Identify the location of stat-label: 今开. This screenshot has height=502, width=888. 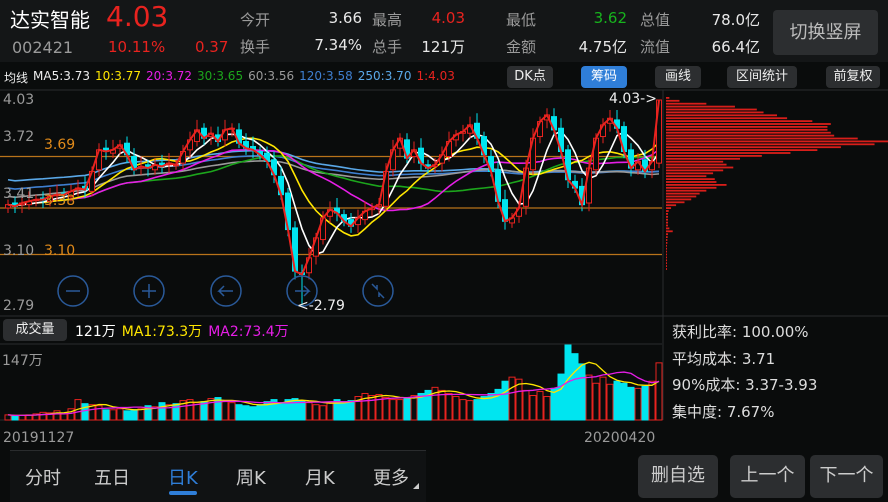
(255, 20).